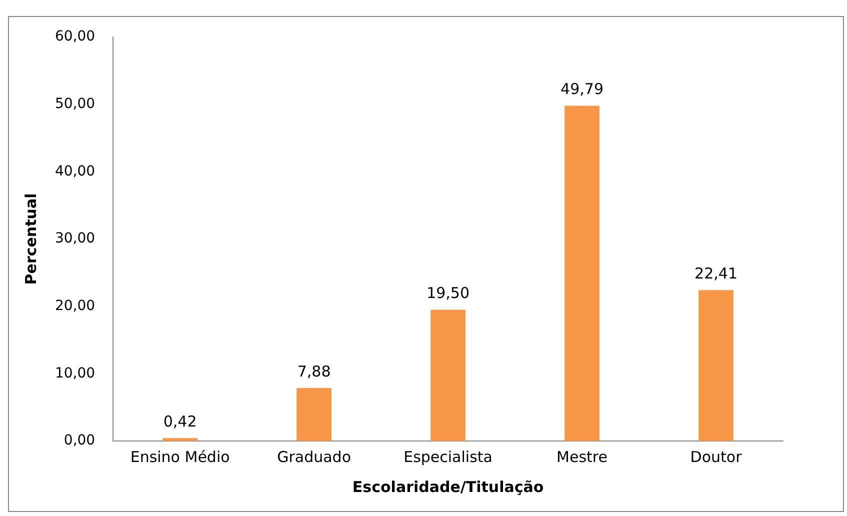 This screenshot has height=516, width=847. Describe the element at coordinates (582, 457) in the screenshot. I see `x-tick-label: Mestre` at that location.